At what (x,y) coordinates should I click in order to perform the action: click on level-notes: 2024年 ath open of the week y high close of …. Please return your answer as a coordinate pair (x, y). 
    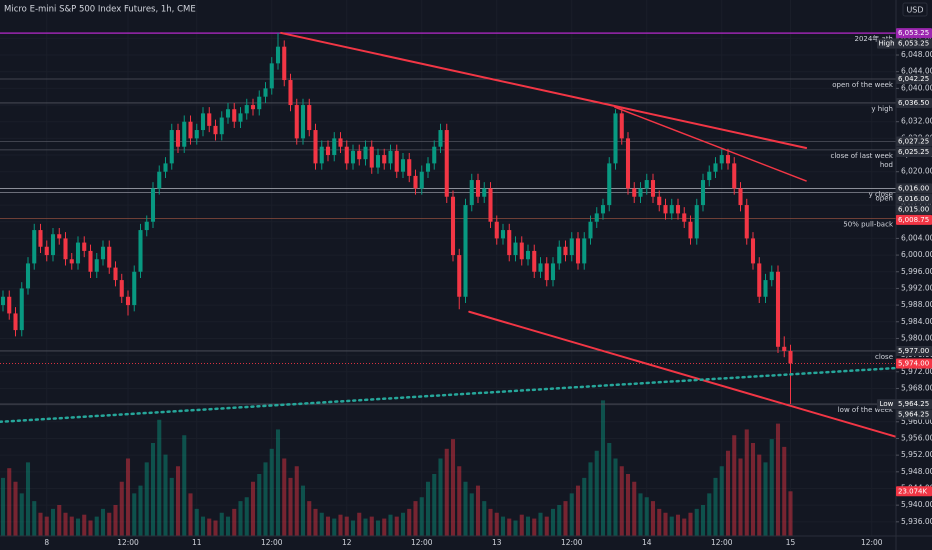
    Looking at the image, I should click on (862, 224).